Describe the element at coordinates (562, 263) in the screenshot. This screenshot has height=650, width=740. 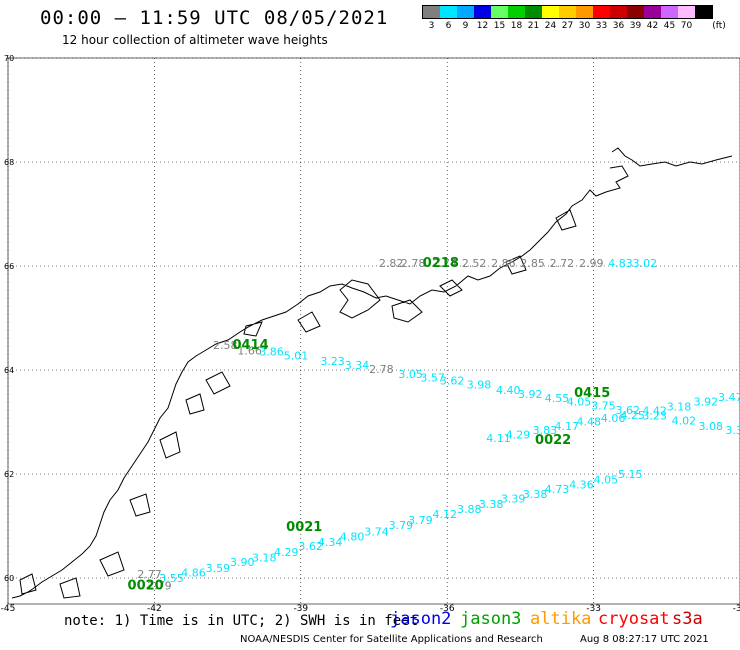
I see `wave-height-label: 2.72` at that location.